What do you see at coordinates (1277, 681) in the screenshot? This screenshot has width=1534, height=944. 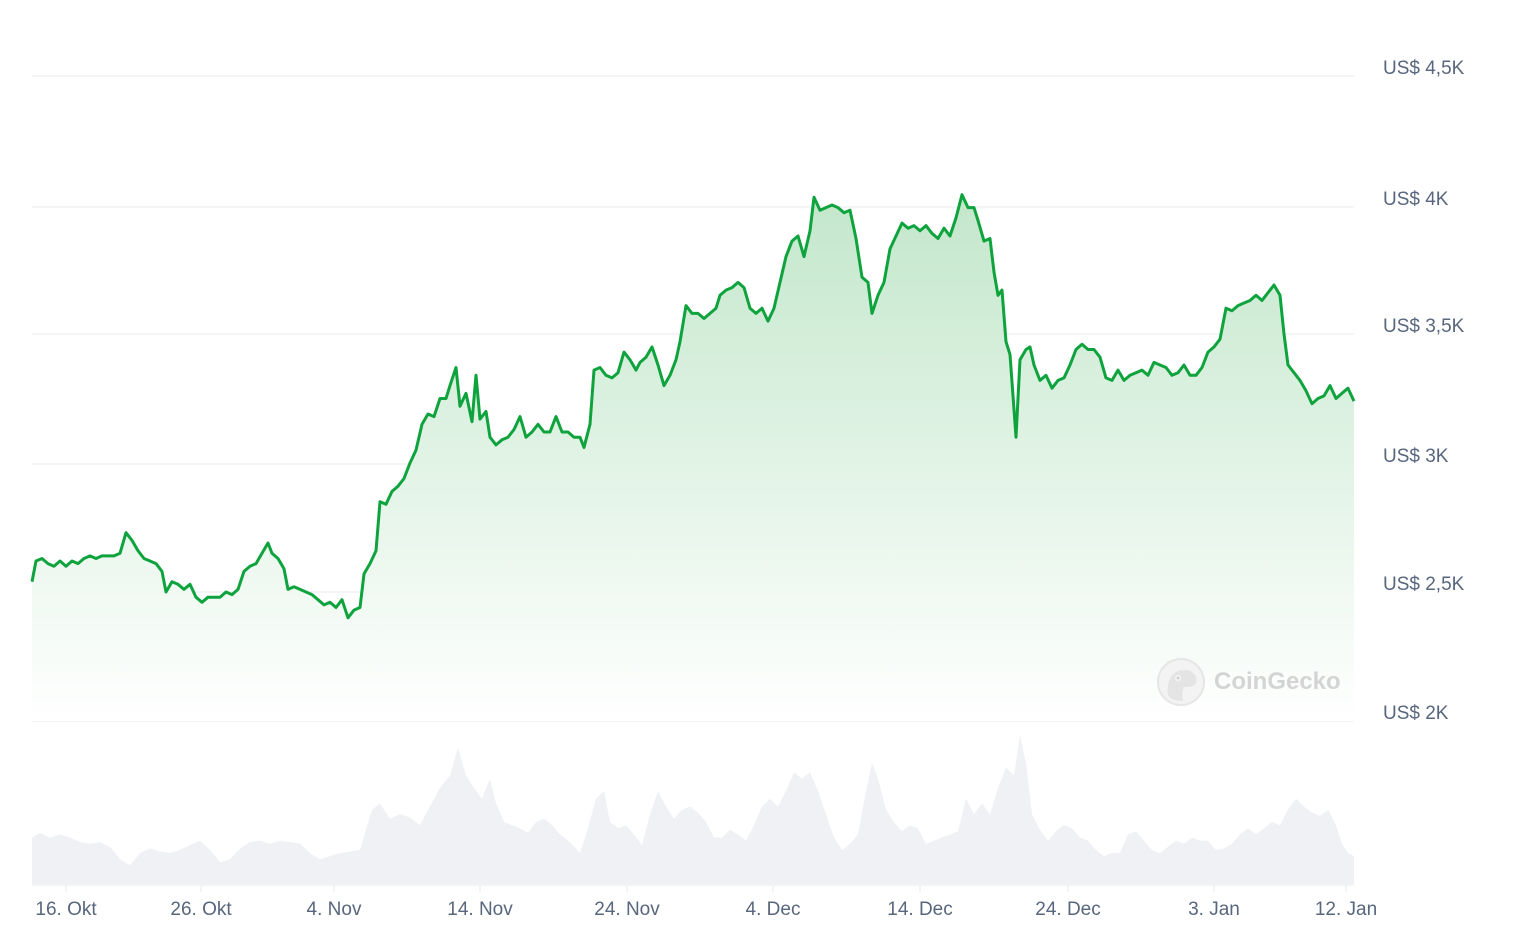 I see `watermark-text: CoinGecko` at bounding box center [1277, 681].